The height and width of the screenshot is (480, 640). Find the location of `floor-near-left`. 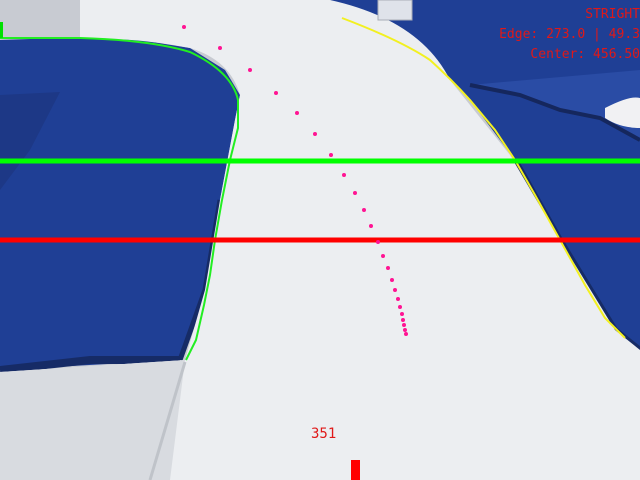

floor-near-left is located at coordinates (92, 420).